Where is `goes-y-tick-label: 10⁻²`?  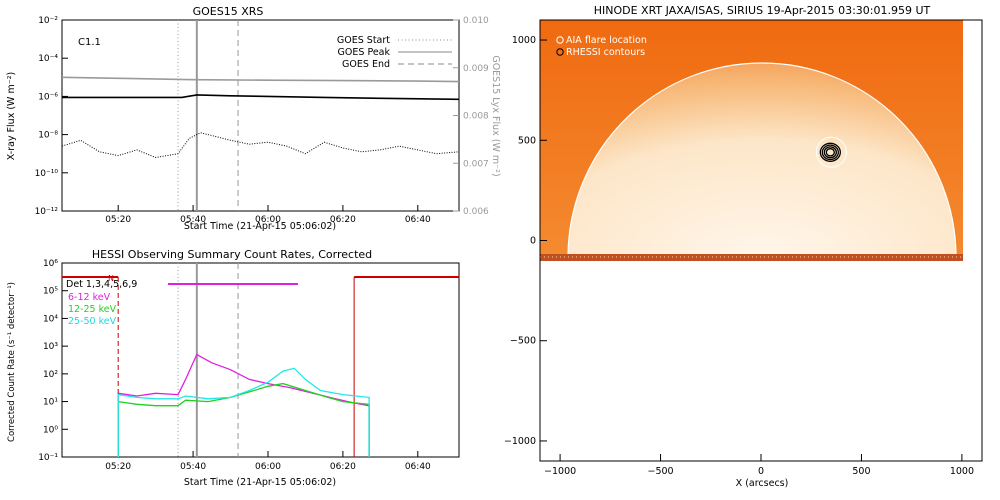
goes-y-tick-label: 10⁻² is located at coordinates (48, 21).